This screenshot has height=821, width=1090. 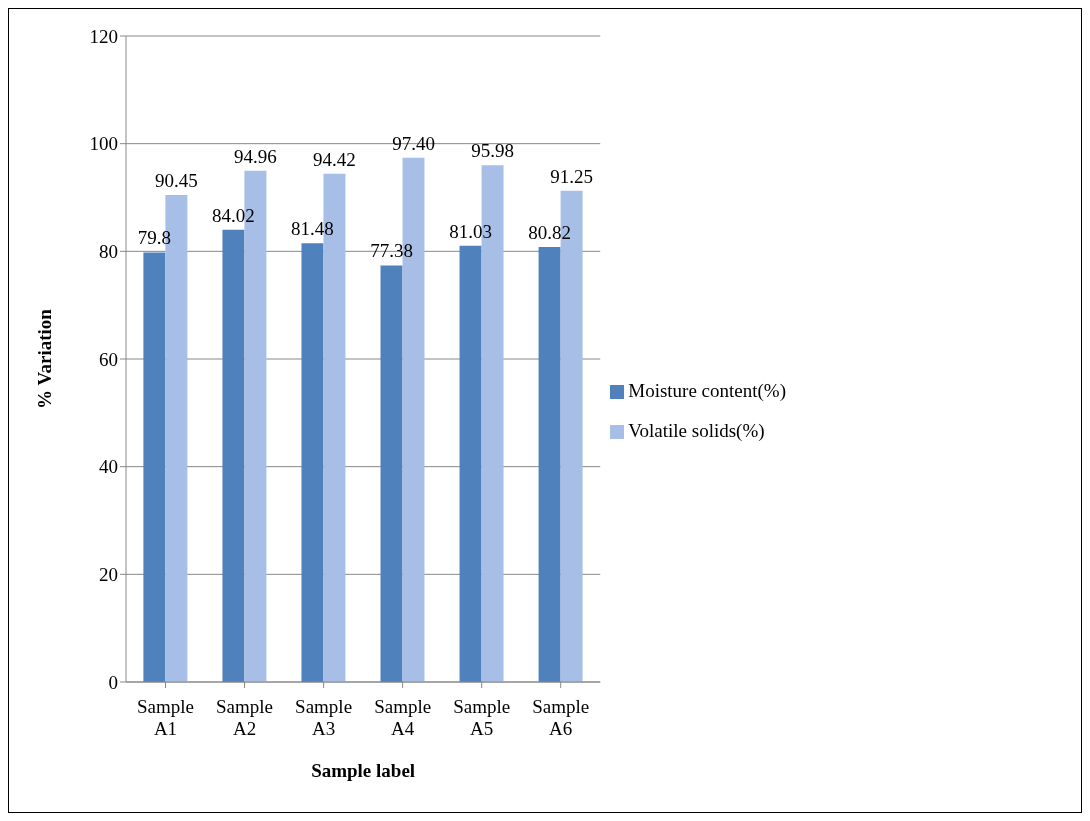 I want to click on data-label: 91.25, so click(x=571, y=176).